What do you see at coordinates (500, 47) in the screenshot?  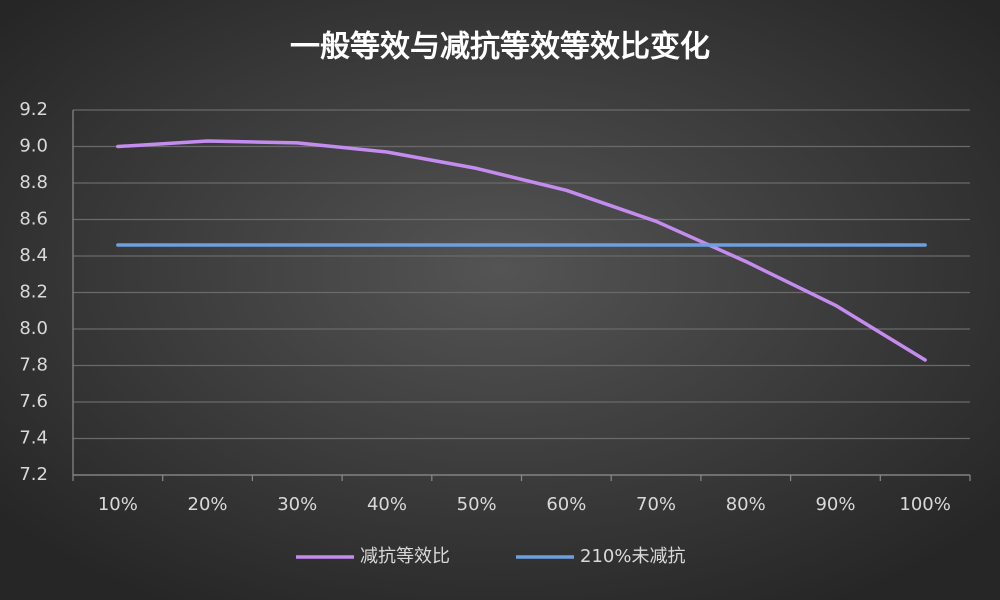 I see `chart-title: 一般等效与减抗等效等效比变化` at bounding box center [500, 47].